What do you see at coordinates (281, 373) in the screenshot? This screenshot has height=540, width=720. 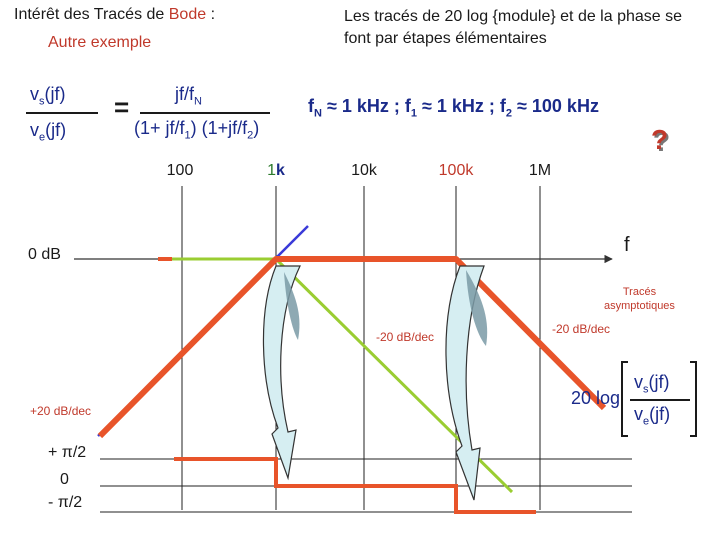 I see `curved-arrow-1k` at bounding box center [281, 373].